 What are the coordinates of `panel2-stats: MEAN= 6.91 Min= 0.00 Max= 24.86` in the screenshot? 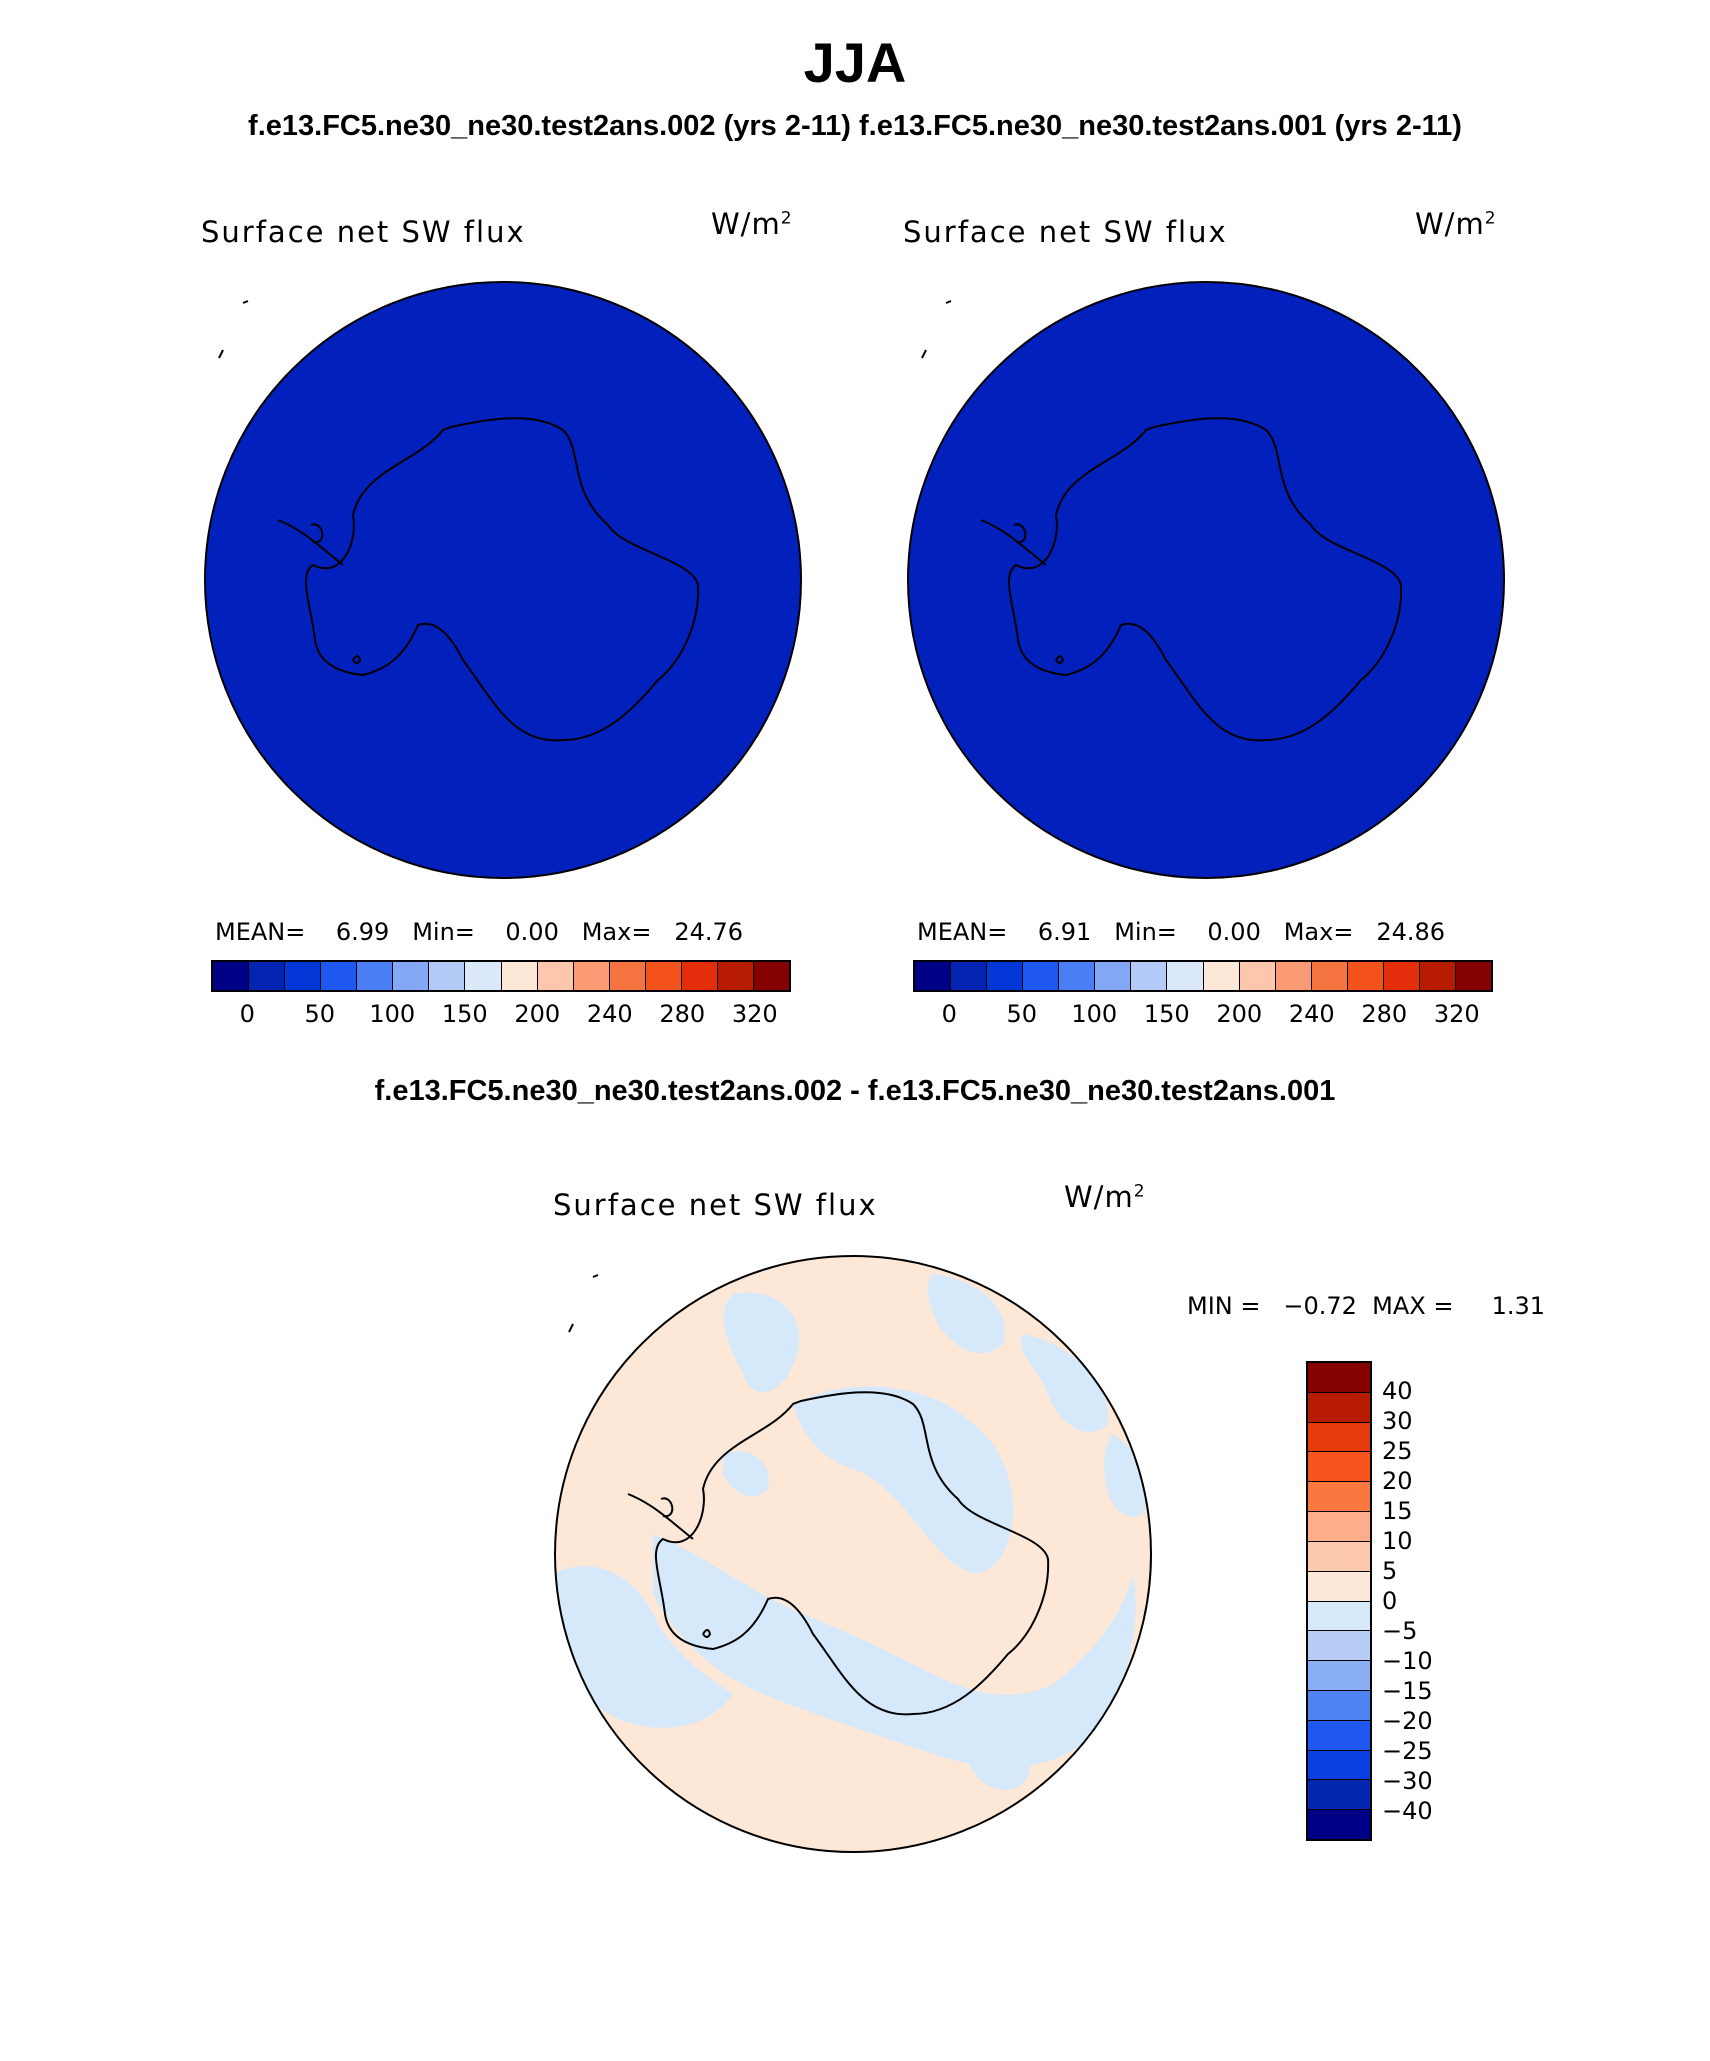 It's located at (1181, 932).